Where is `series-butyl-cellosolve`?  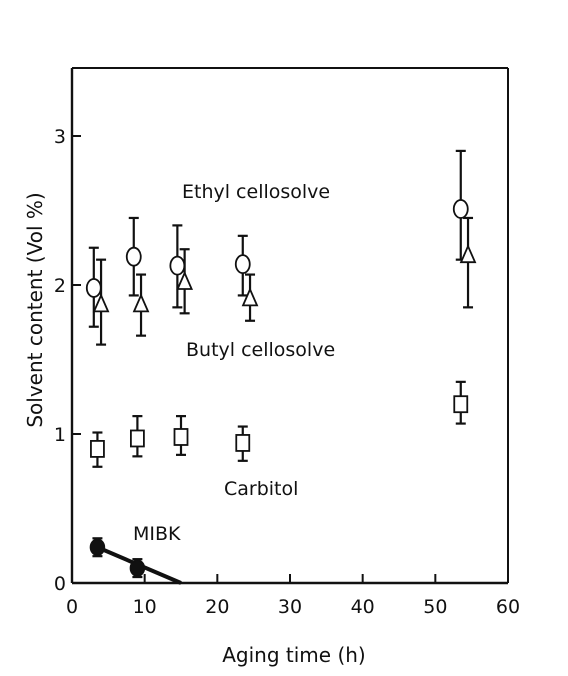 series-butyl-cellosolve is located at coordinates (284, 281).